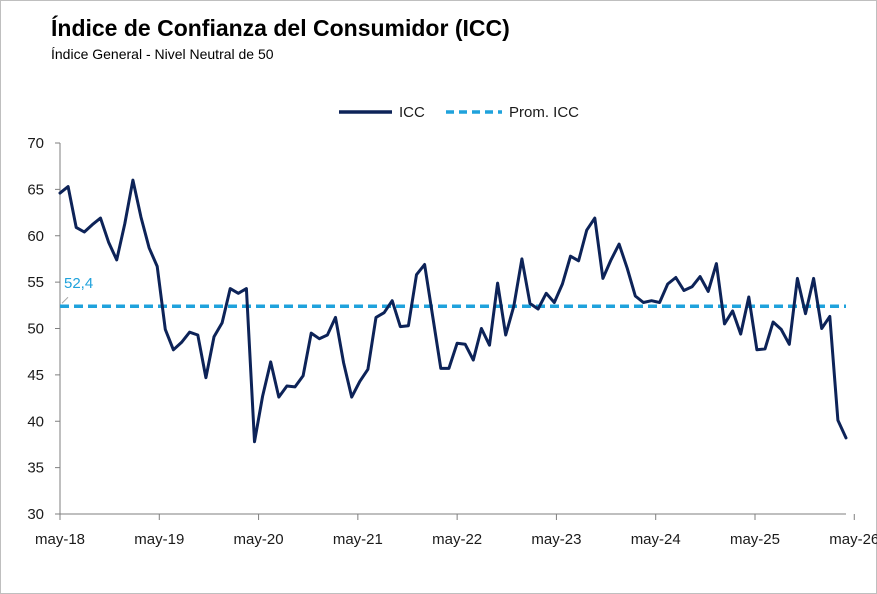 Image resolution: width=877 pixels, height=594 pixels. I want to click on average-leader-line, so click(65, 300).